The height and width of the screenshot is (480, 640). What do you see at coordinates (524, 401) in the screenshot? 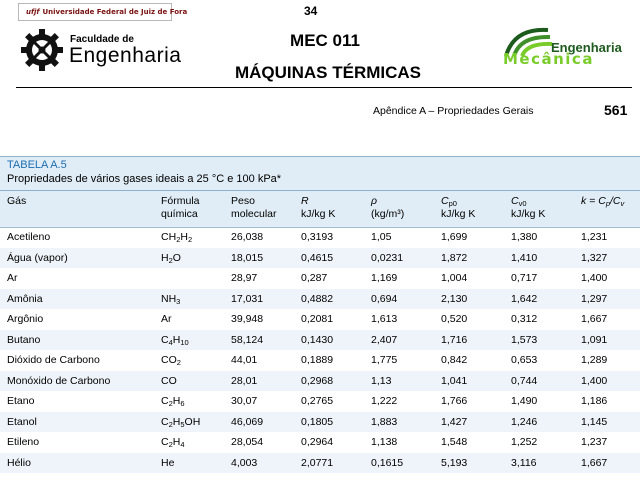
I see `cell-cv: 1,490` at bounding box center [524, 401].